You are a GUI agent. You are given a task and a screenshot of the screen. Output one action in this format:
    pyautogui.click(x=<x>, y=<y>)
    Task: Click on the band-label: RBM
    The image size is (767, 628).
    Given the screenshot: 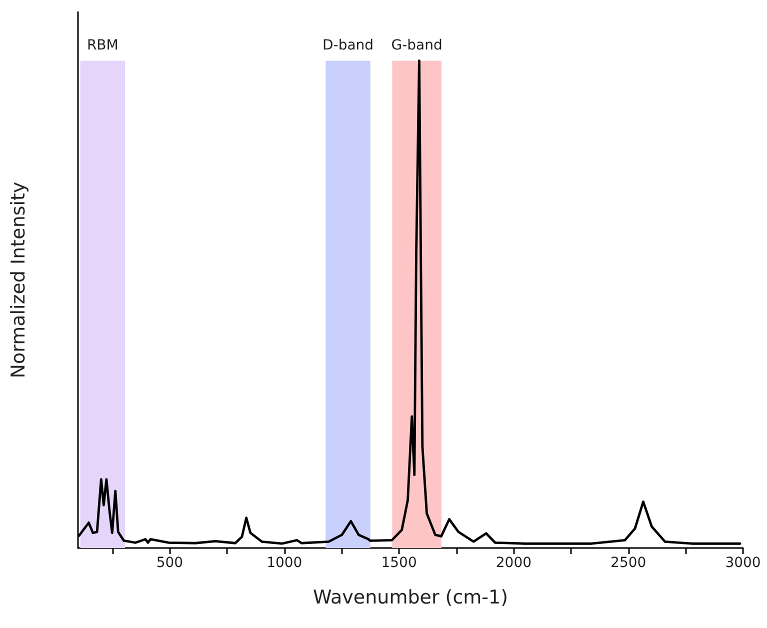 What is the action you would take?
    pyautogui.click(x=102, y=46)
    